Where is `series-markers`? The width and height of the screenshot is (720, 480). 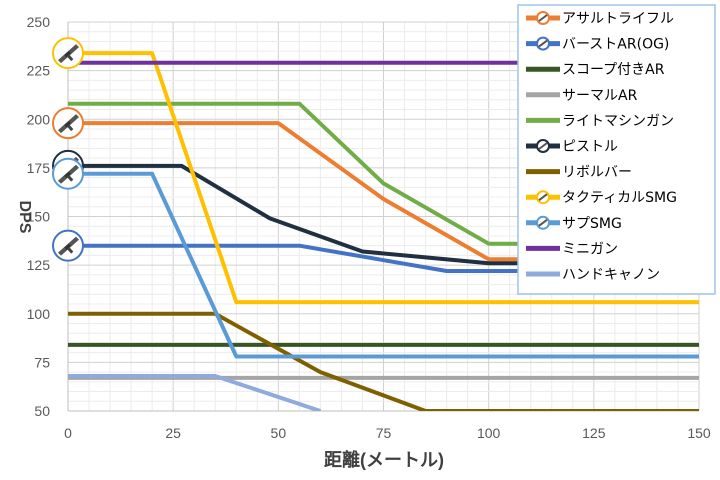
series-markers is located at coordinates (68, 149).